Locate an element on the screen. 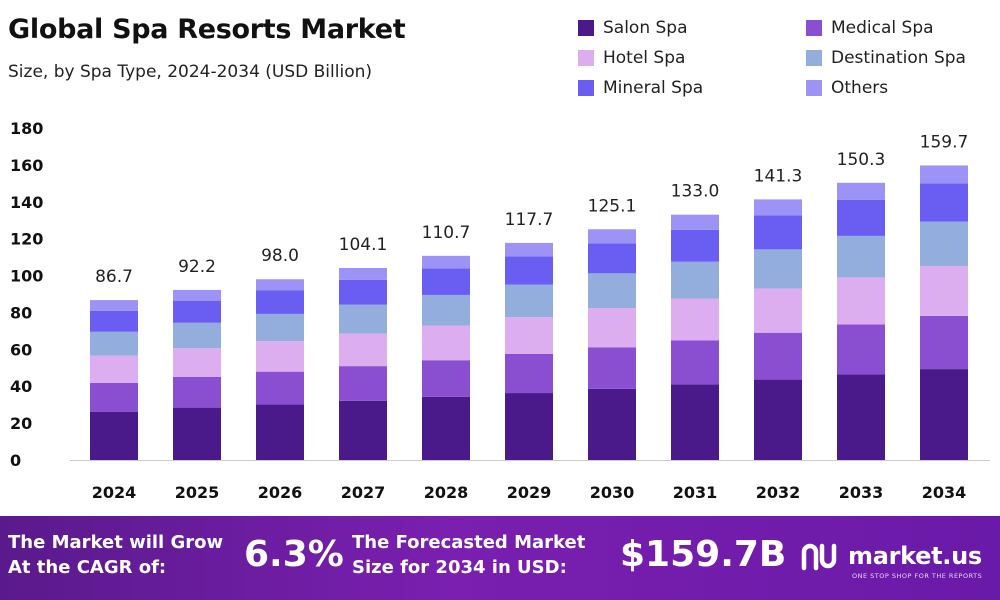  x-tick-label: 2026 is located at coordinates (280, 492).